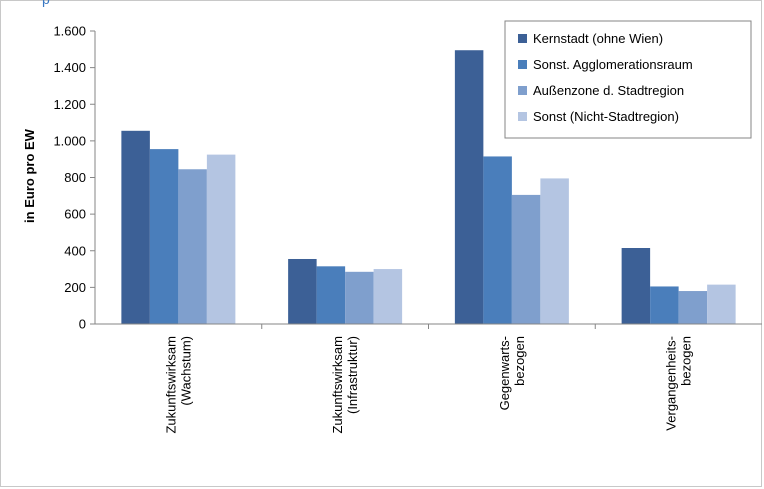 This screenshot has width=764, height=489. What do you see at coordinates (69, 140) in the screenshot?
I see `y-tick-label: 1.000` at bounding box center [69, 140].